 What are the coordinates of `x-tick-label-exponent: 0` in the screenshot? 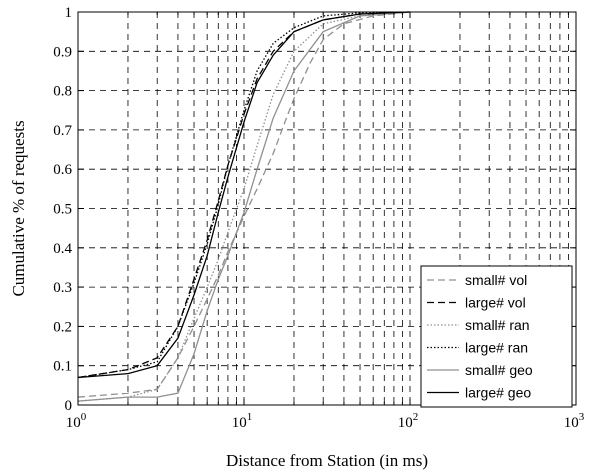 It's located at (84, 417).